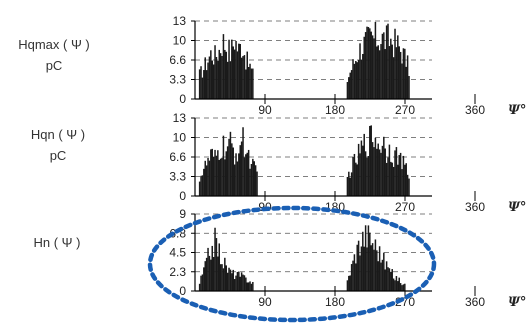 The width and height of the screenshot is (532, 326). Describe the element at coordinates (475, 207) in the screenshot. I see `x-tick-label: 360` at that location.